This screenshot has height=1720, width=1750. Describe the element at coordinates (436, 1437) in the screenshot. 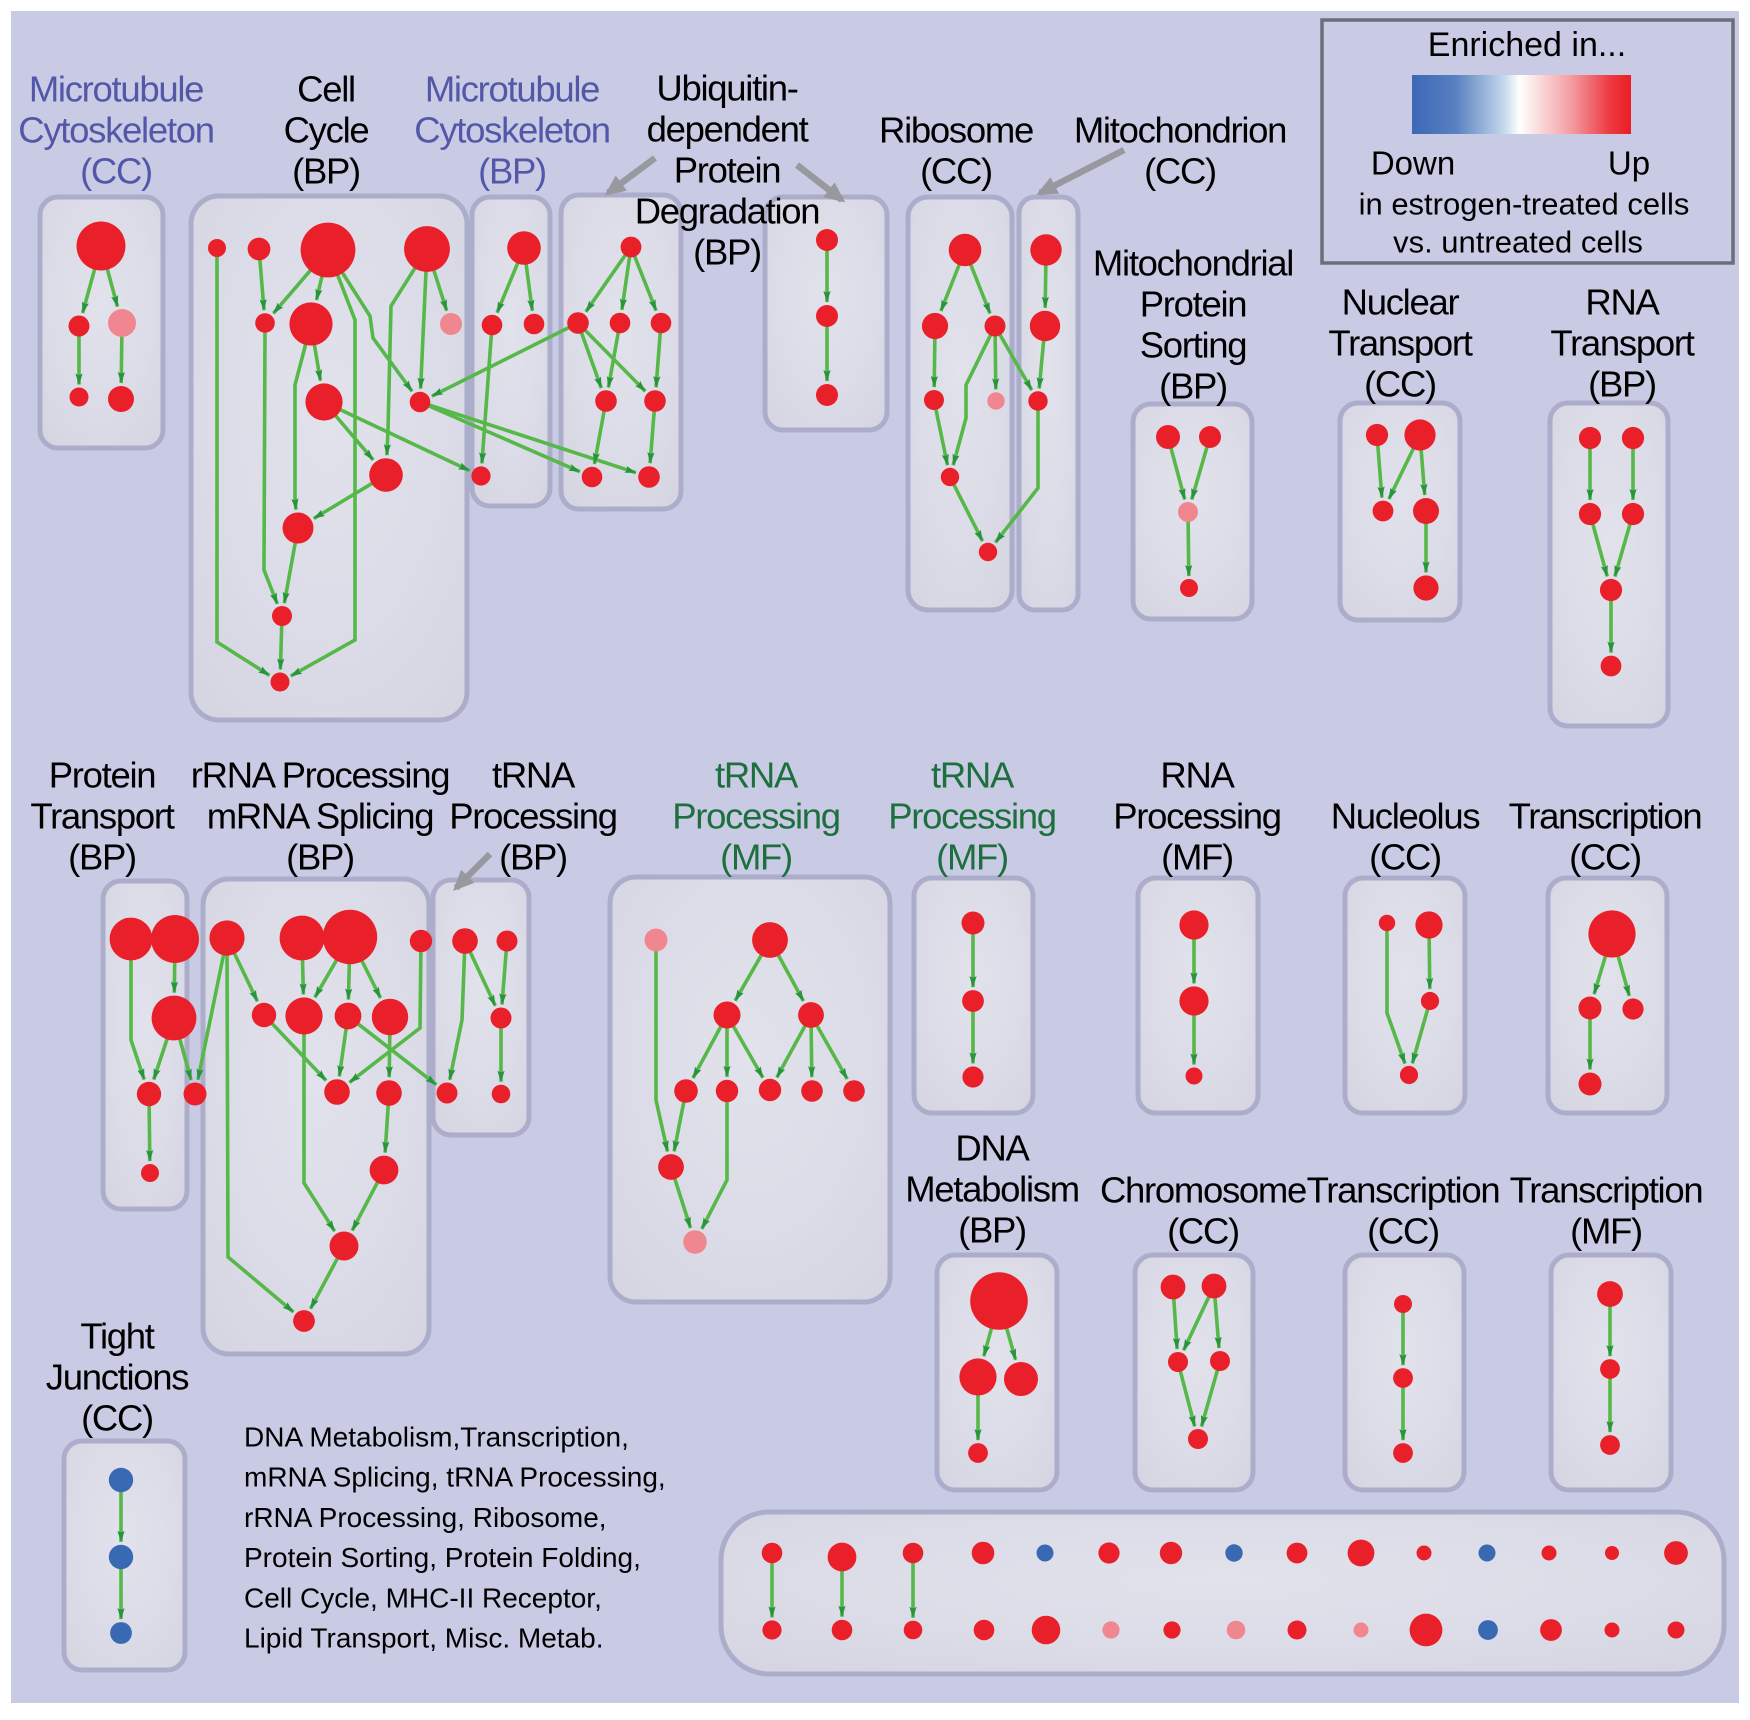

I see `svg-text: DNA Metabolism,Transcription,` at that location.